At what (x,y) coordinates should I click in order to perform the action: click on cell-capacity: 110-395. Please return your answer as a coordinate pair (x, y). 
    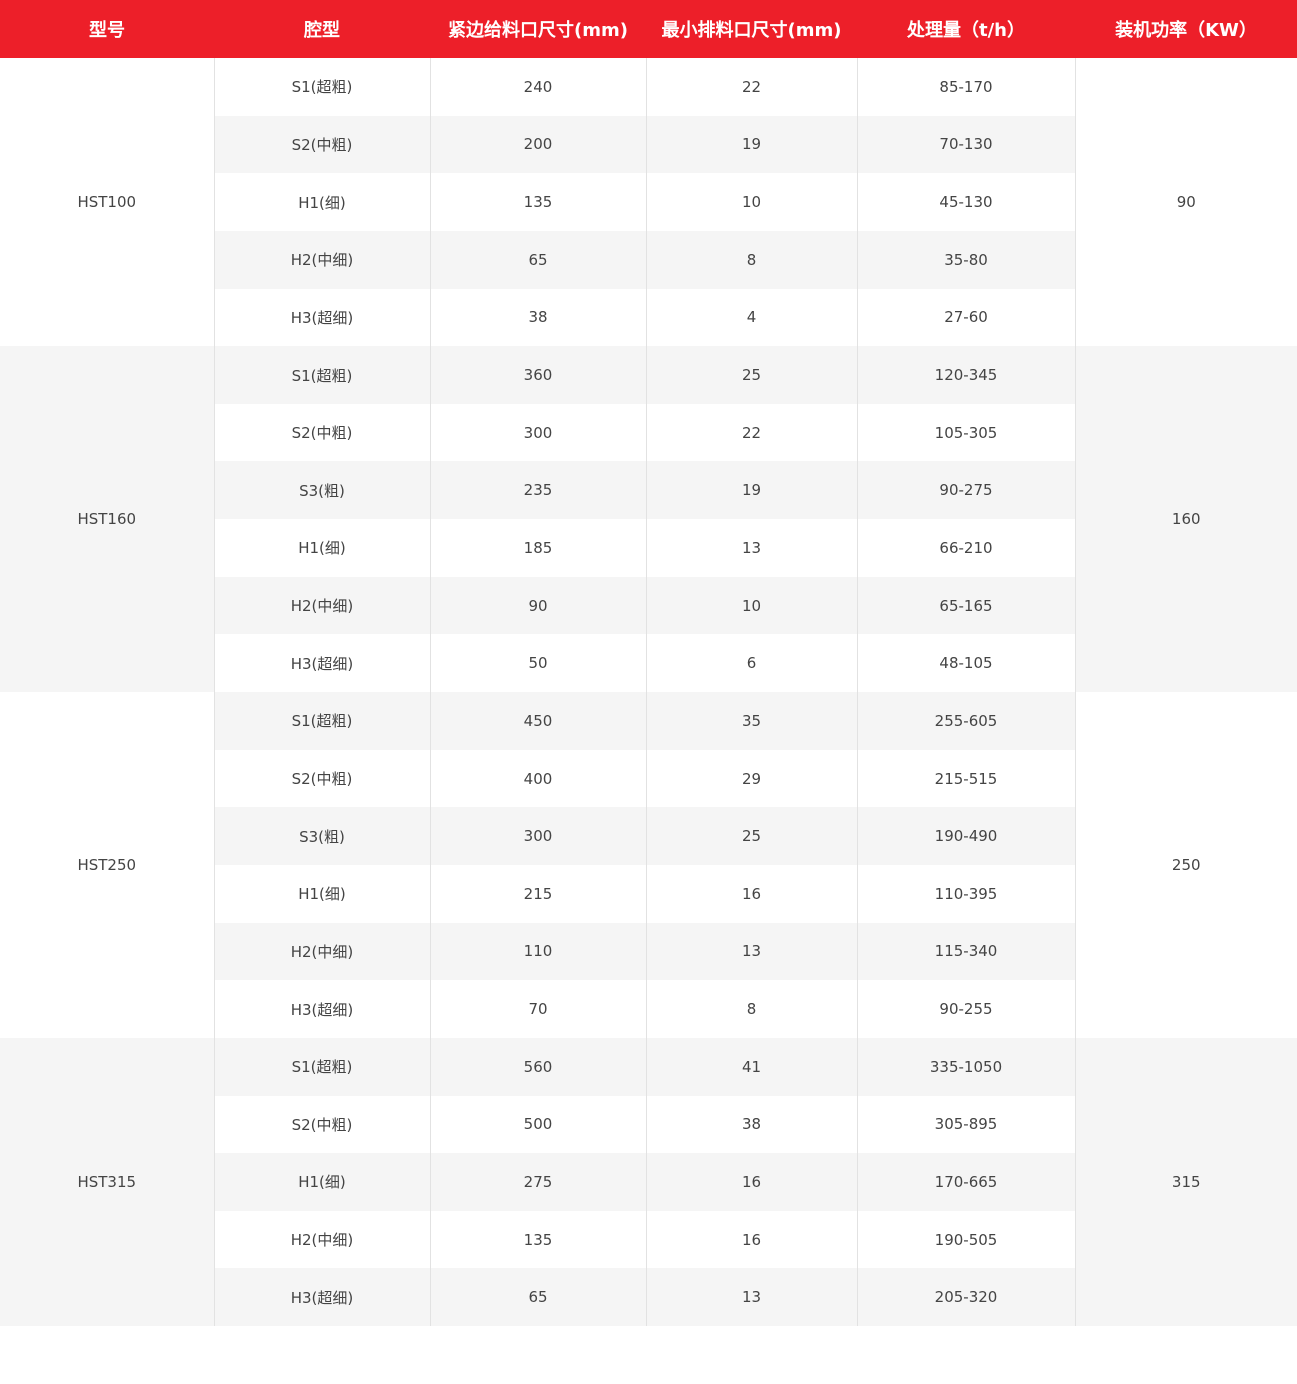
    Looking at the image, I should click on (965, 893).